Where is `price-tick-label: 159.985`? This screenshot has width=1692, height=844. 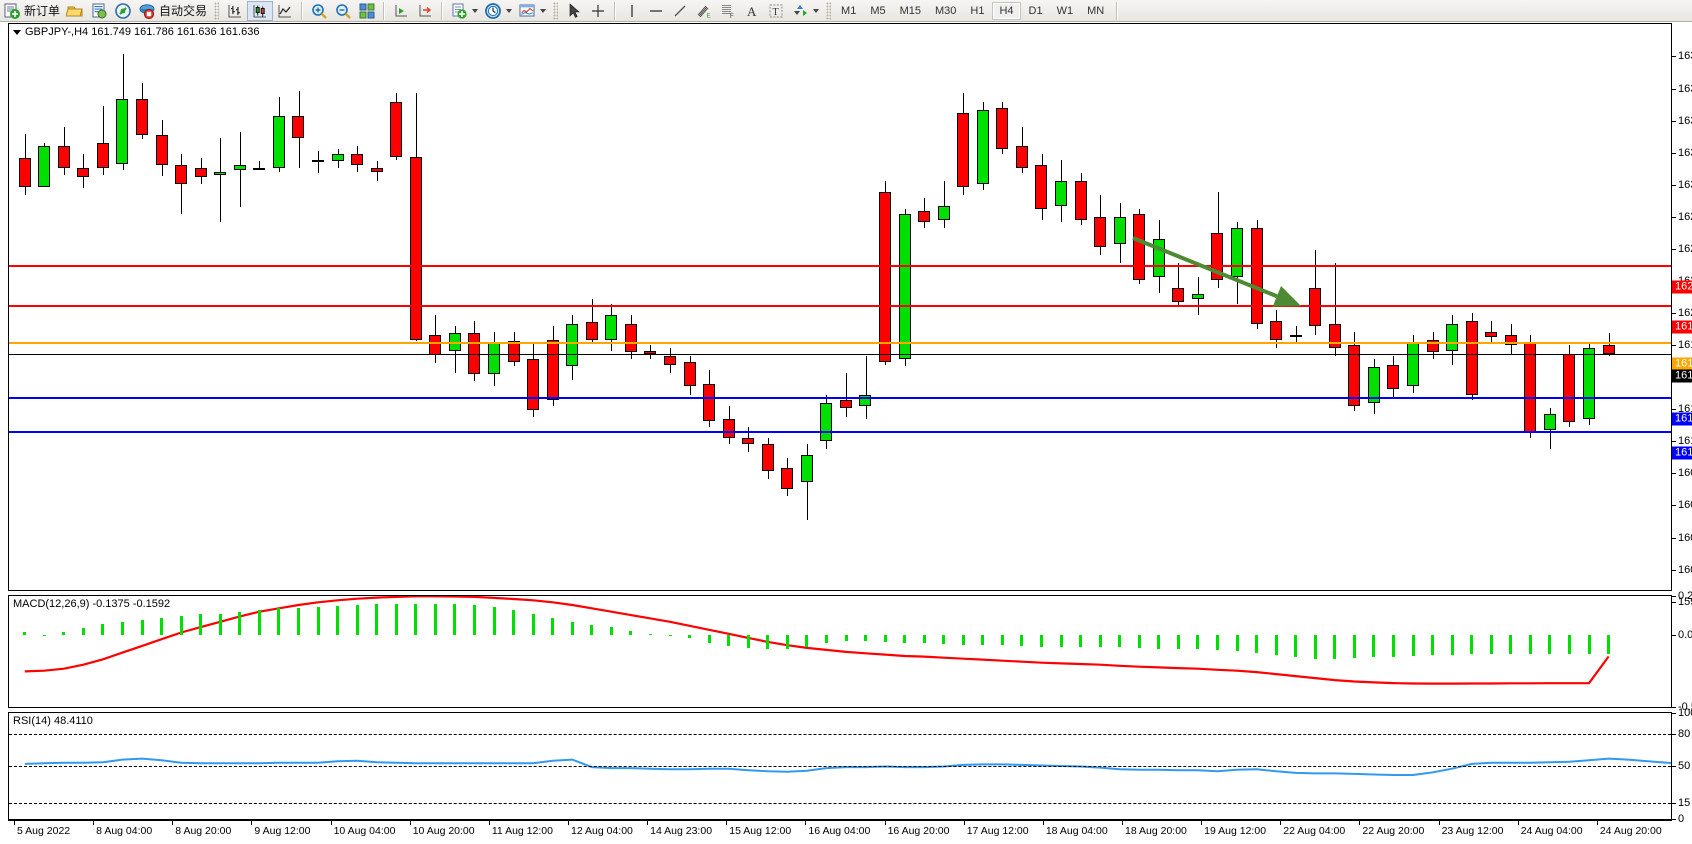
price-tick-label: 159.985 is located at coordinates (1685, 601).